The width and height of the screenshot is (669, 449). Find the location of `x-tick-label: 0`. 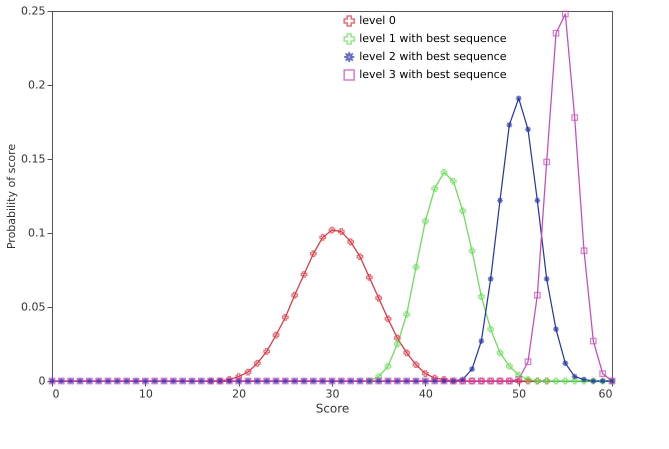

x-tick-label: 0 is located at coordinates (56, 394).